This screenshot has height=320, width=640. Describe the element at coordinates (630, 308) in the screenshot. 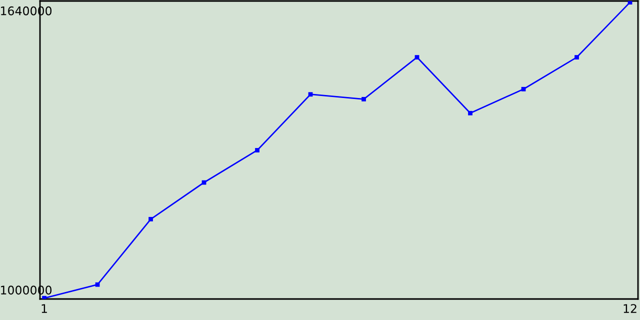

I see `x-tick-label: 12` at that location.